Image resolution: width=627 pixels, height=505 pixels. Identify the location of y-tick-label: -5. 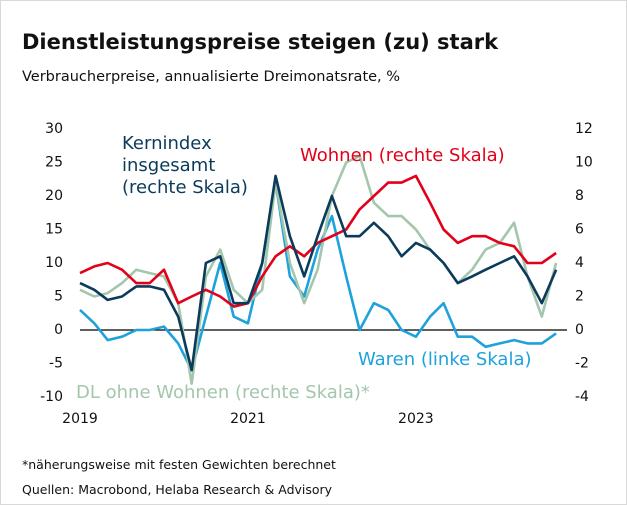
(56, 364).